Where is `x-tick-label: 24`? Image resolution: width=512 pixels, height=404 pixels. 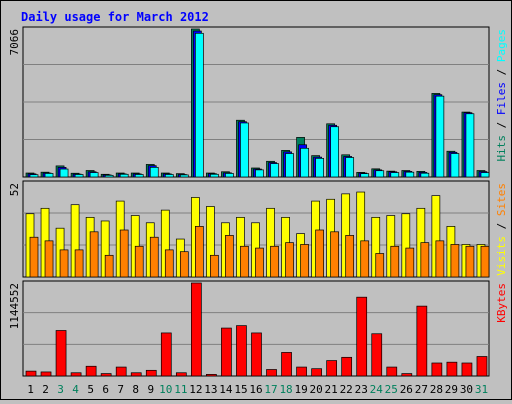
x-tick-label: 24 is located at coordinates (377, 389).